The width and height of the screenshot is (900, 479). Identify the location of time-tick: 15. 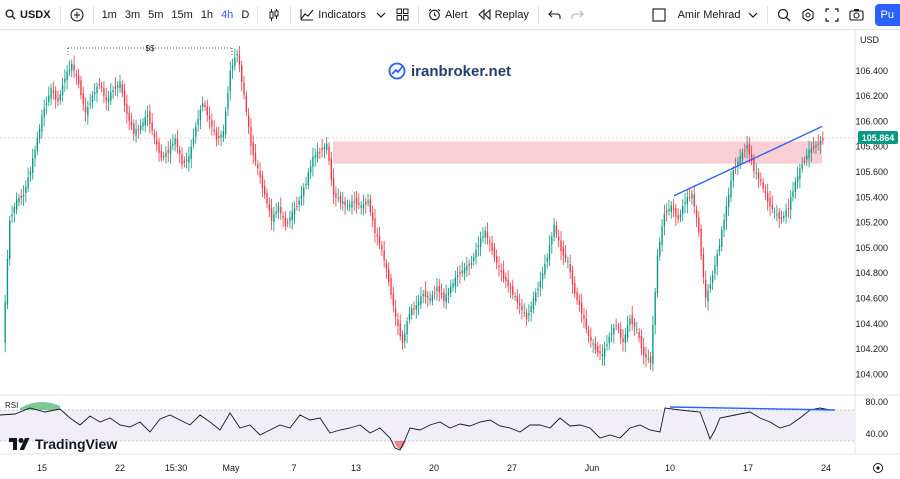
(42, 468).